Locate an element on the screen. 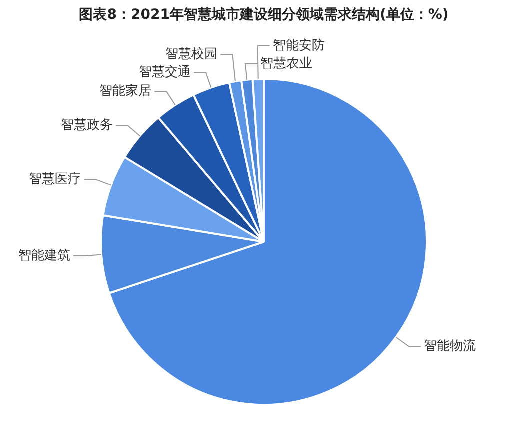  slice-label: 智能物流 is located at coordinates (450, 346).